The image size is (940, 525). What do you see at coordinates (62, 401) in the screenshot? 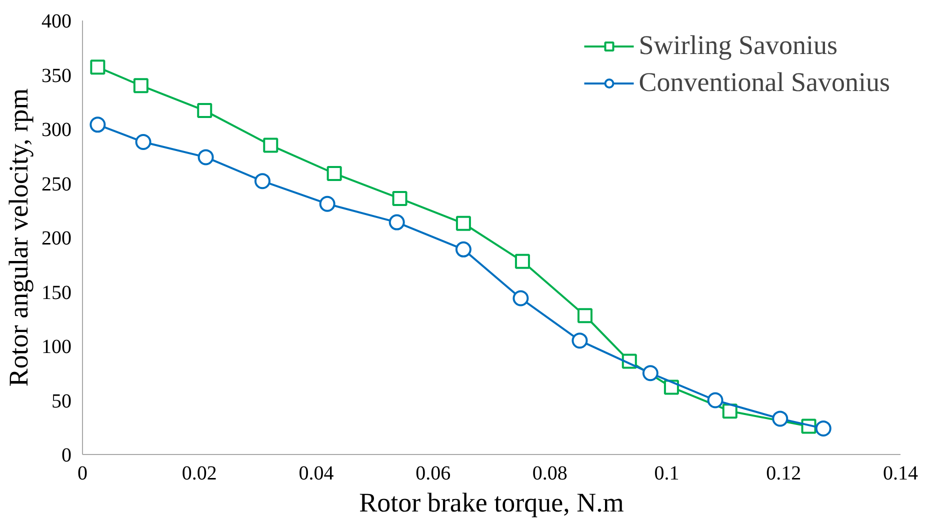
I see `y-tick-label: 50` at bounding box center [62, 401].